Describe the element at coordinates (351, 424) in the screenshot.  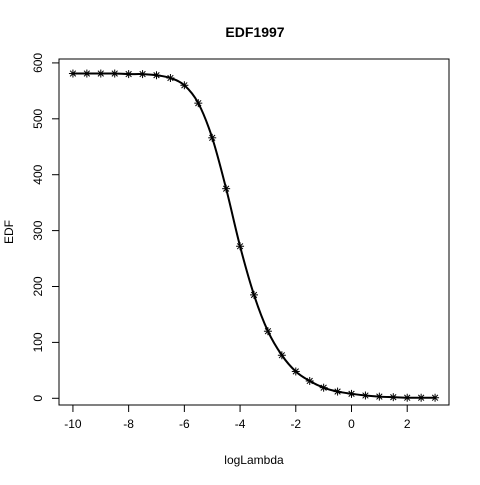
I see `x-tick-label: 0` at that location.